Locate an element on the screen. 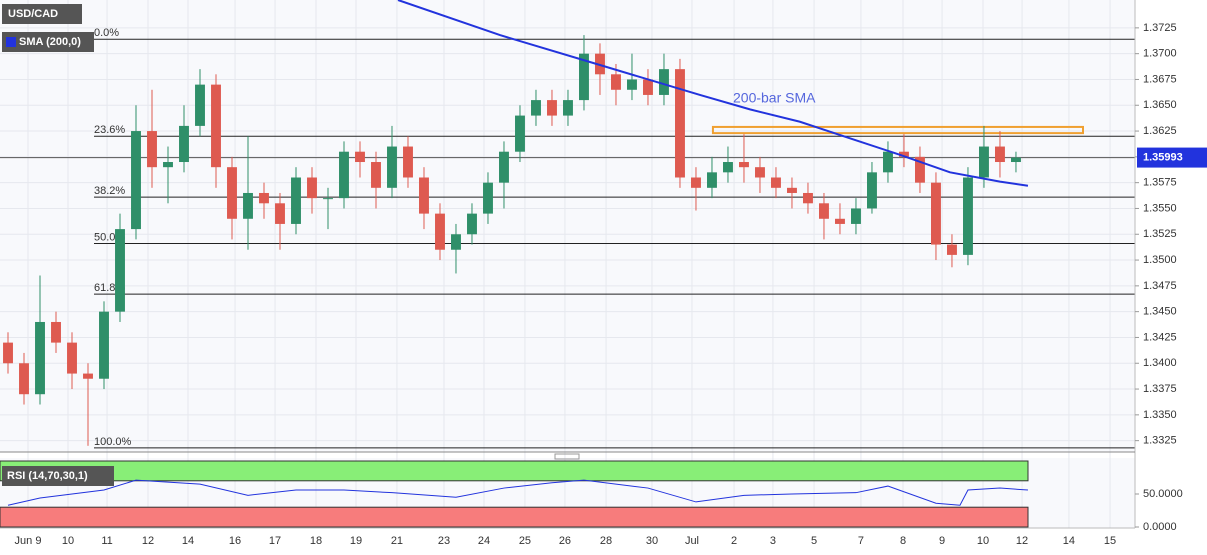 This screenshot has height=555, width=1207. indicator: SMA (200,0) is located at coordinates (50, 42).